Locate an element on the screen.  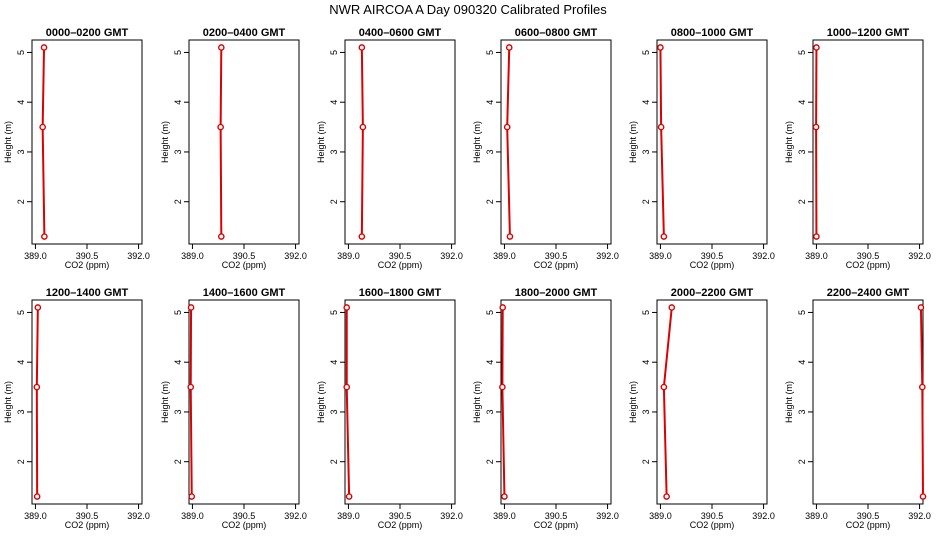
panel-title: 2000–2200 GMT is located at coordinates (712, 293).